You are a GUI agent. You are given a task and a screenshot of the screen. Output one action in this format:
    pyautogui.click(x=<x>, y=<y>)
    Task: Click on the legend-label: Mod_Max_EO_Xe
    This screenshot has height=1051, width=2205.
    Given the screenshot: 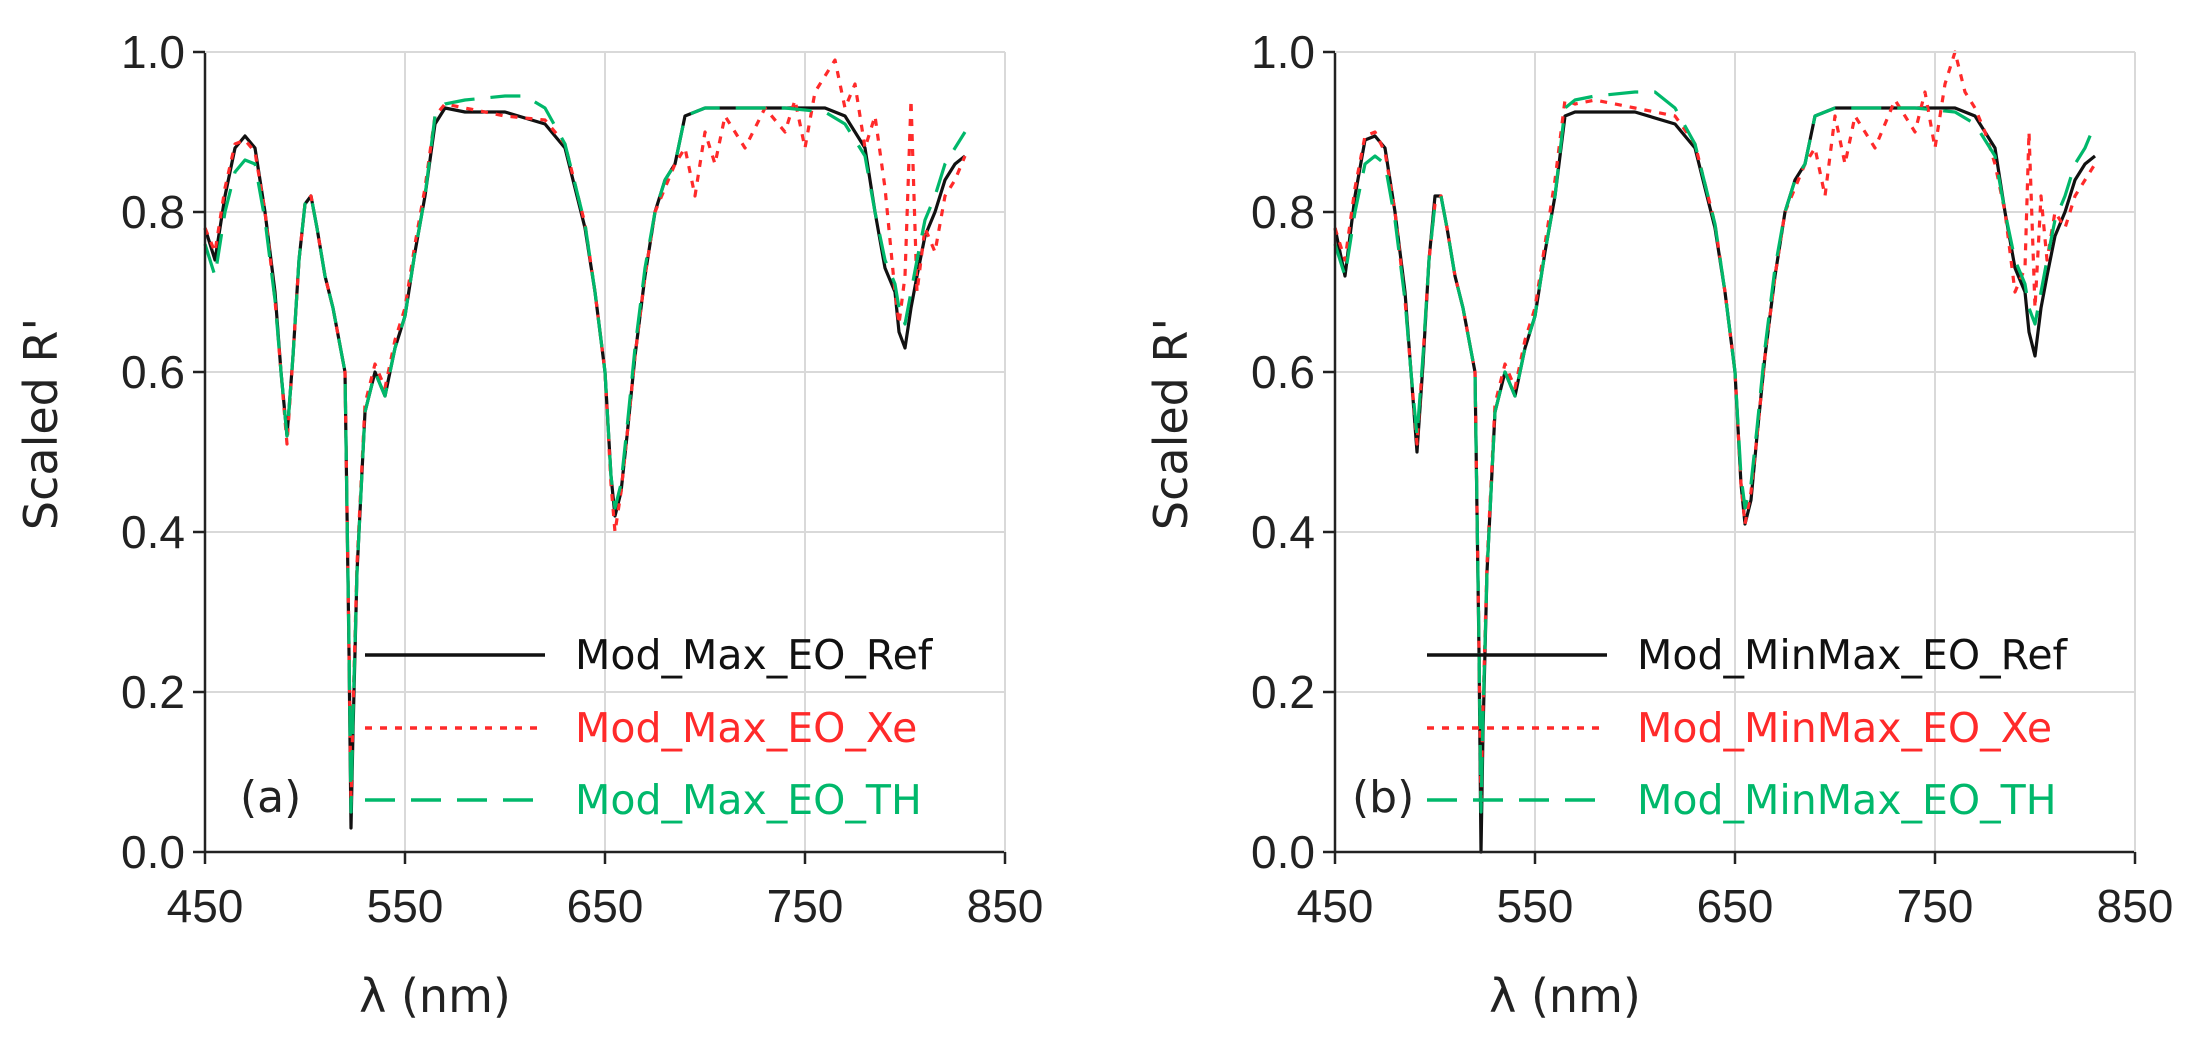 What is the action you would take?
    pyautogui.click(x=746, y=728)
    